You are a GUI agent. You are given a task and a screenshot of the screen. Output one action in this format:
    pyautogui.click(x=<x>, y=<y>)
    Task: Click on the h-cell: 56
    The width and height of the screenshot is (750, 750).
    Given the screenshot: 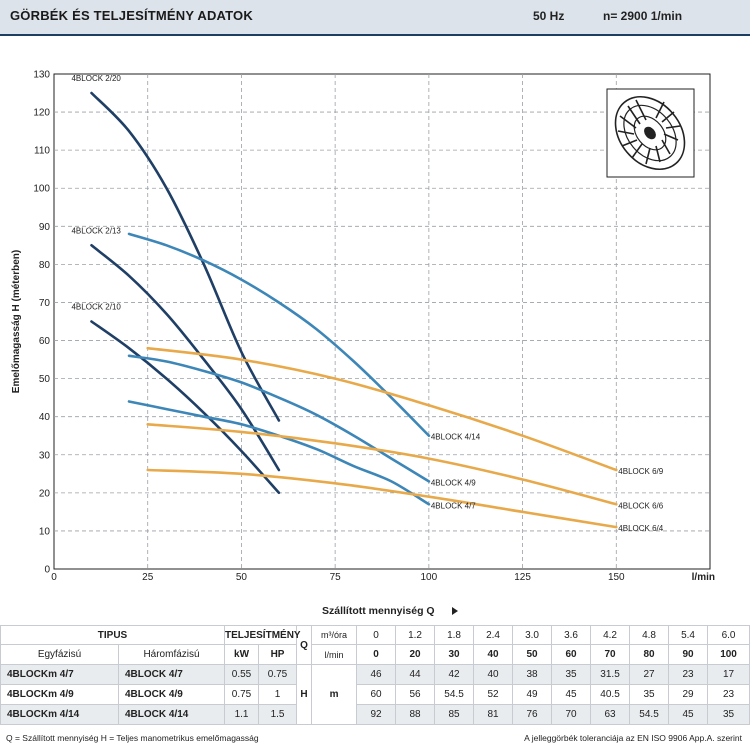 What is the action you would take?
    pyautogui.click(x=415, y=694)
    